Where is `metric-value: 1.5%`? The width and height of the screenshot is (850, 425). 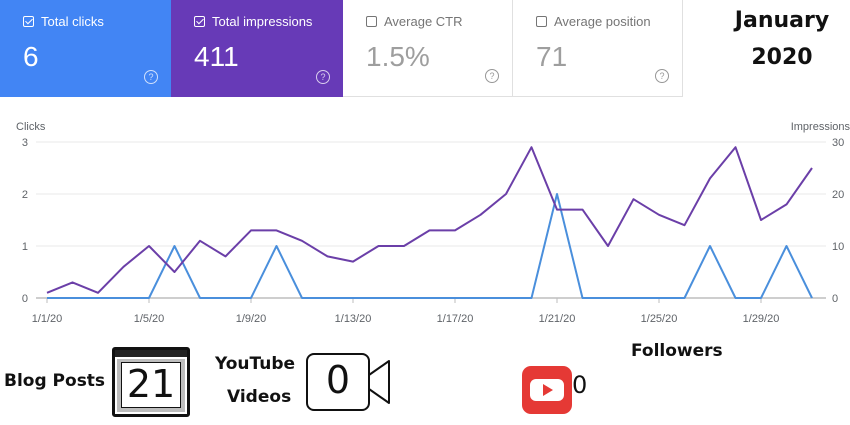 metric-value: 1.5% is located at coordinates (398, 56).